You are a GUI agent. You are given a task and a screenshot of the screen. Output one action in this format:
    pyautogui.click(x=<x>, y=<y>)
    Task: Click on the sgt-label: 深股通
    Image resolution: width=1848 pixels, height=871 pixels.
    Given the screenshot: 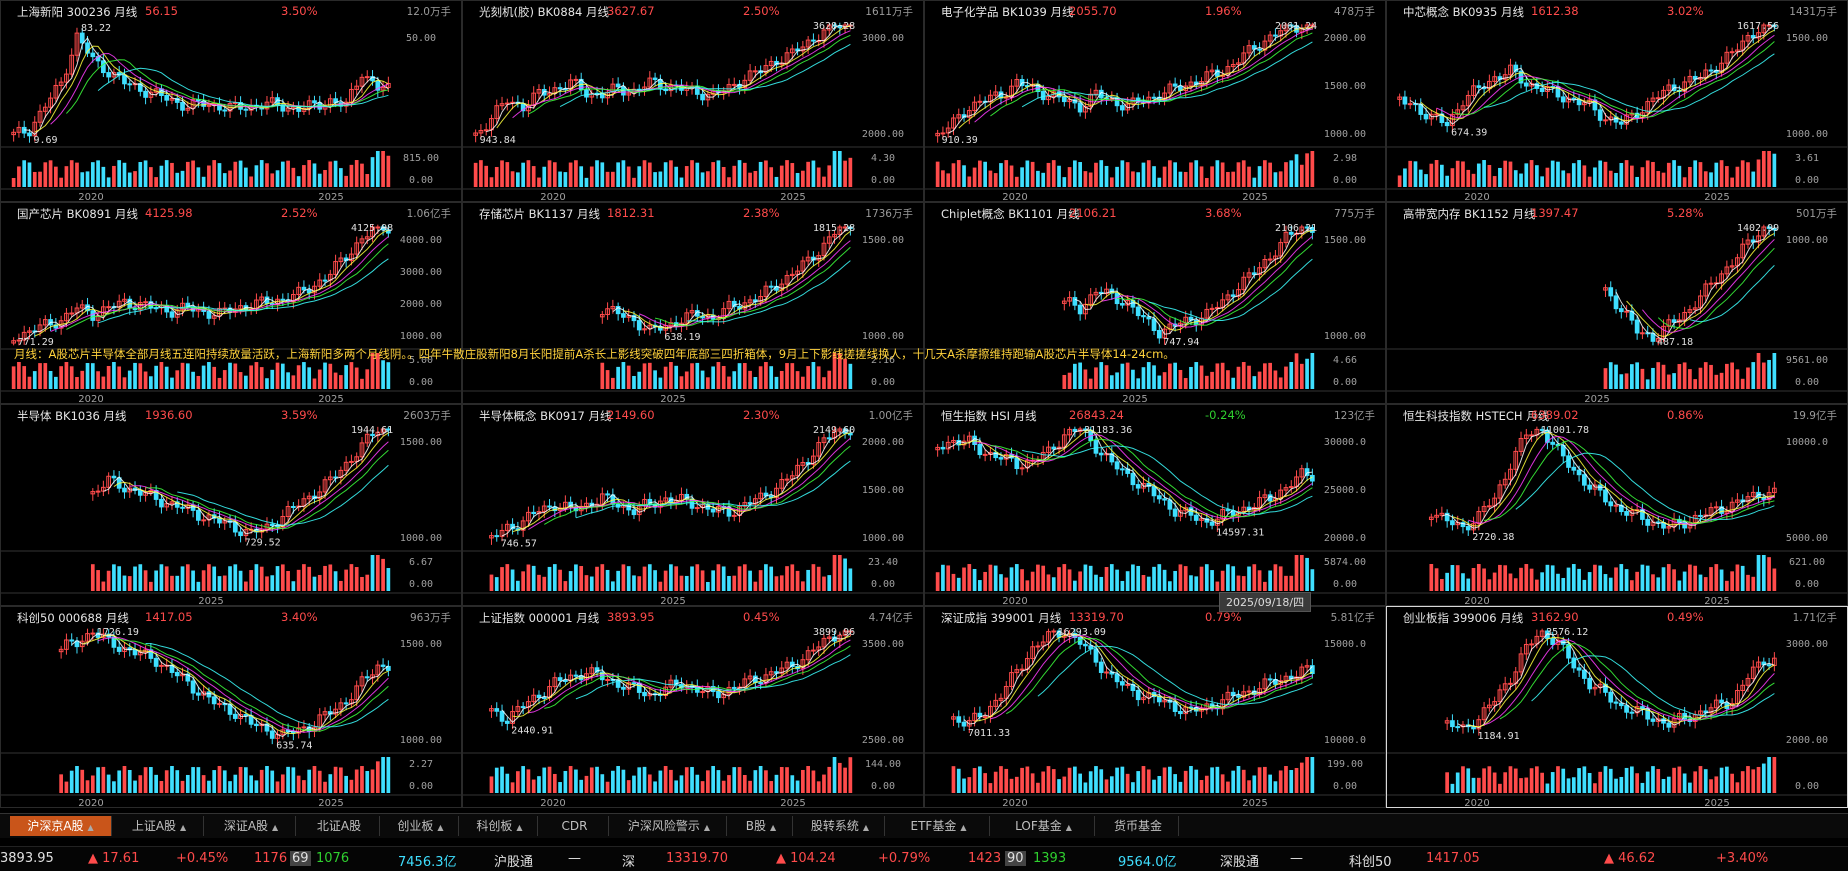 What is the action you would take?
    pyautogui.click(x=1240, y=862)
    